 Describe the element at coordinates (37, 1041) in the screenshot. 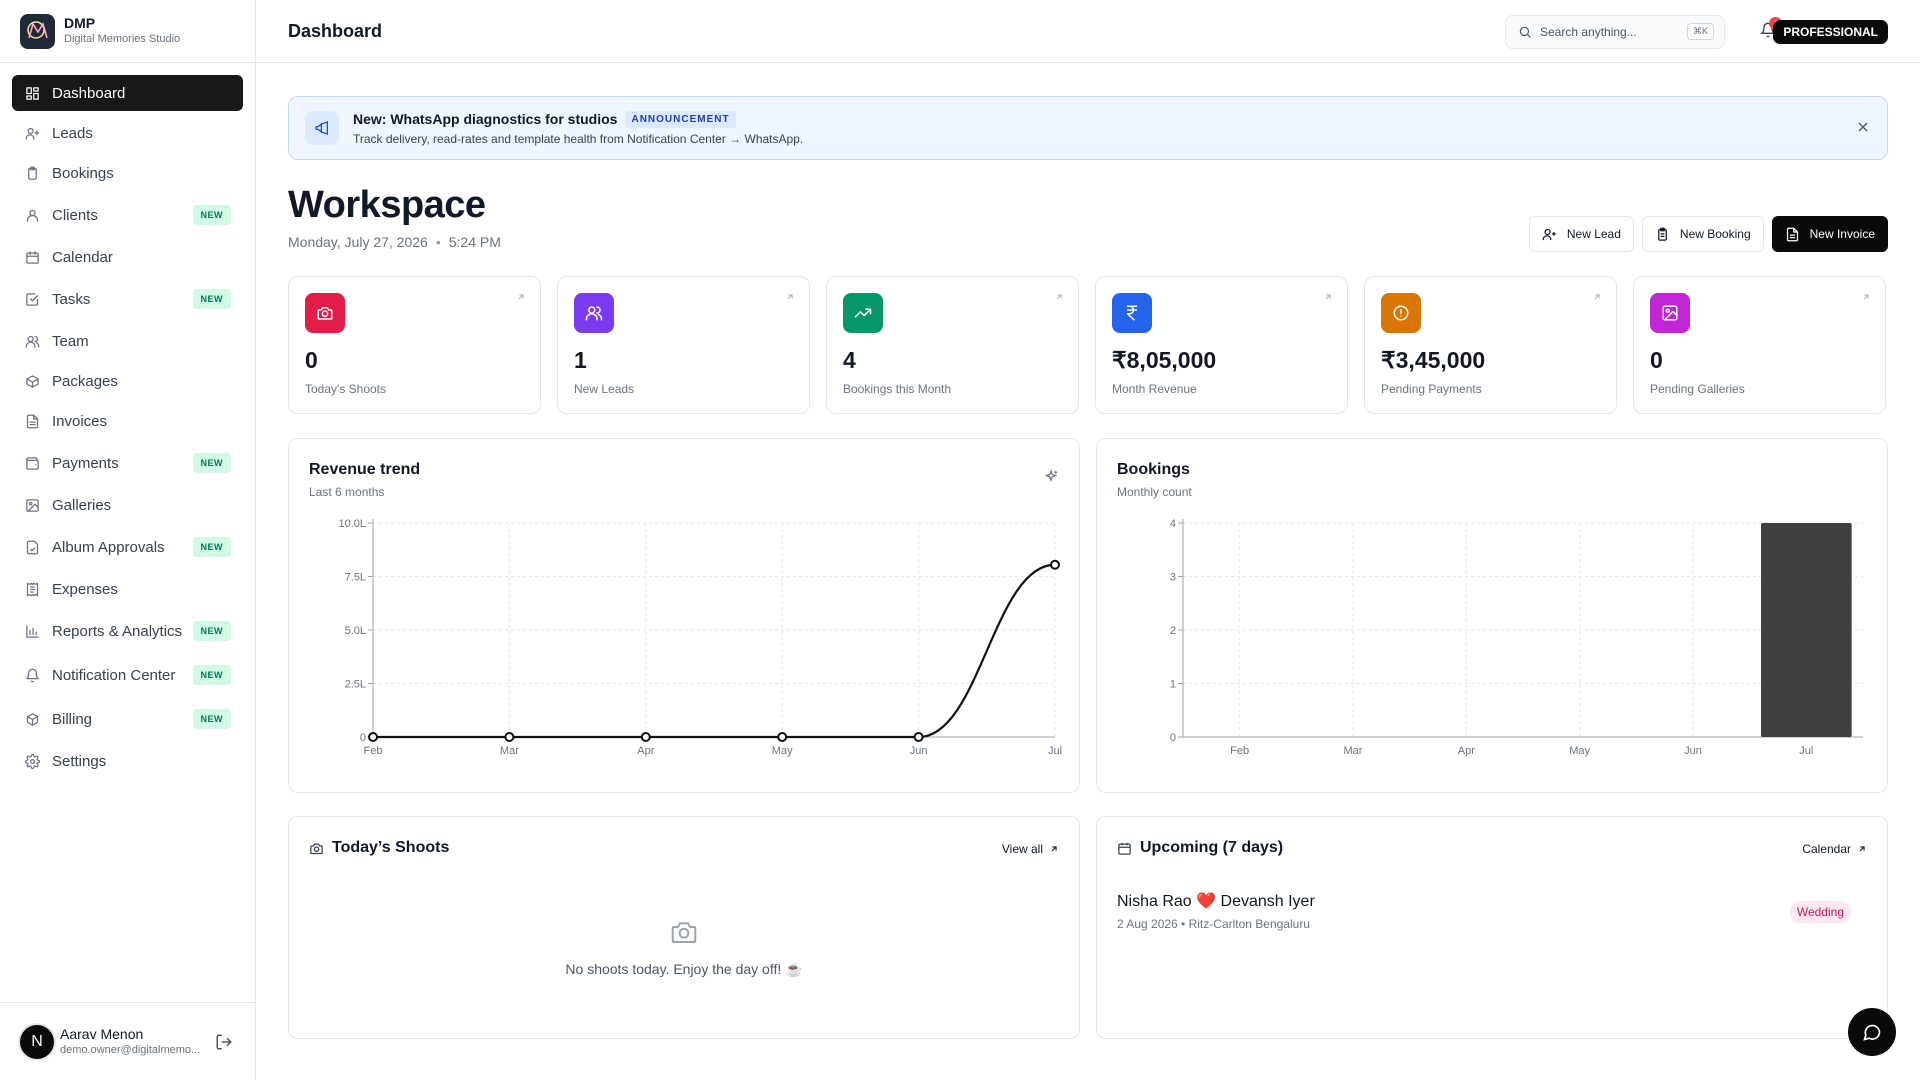

I see `avatar: N` at that location.